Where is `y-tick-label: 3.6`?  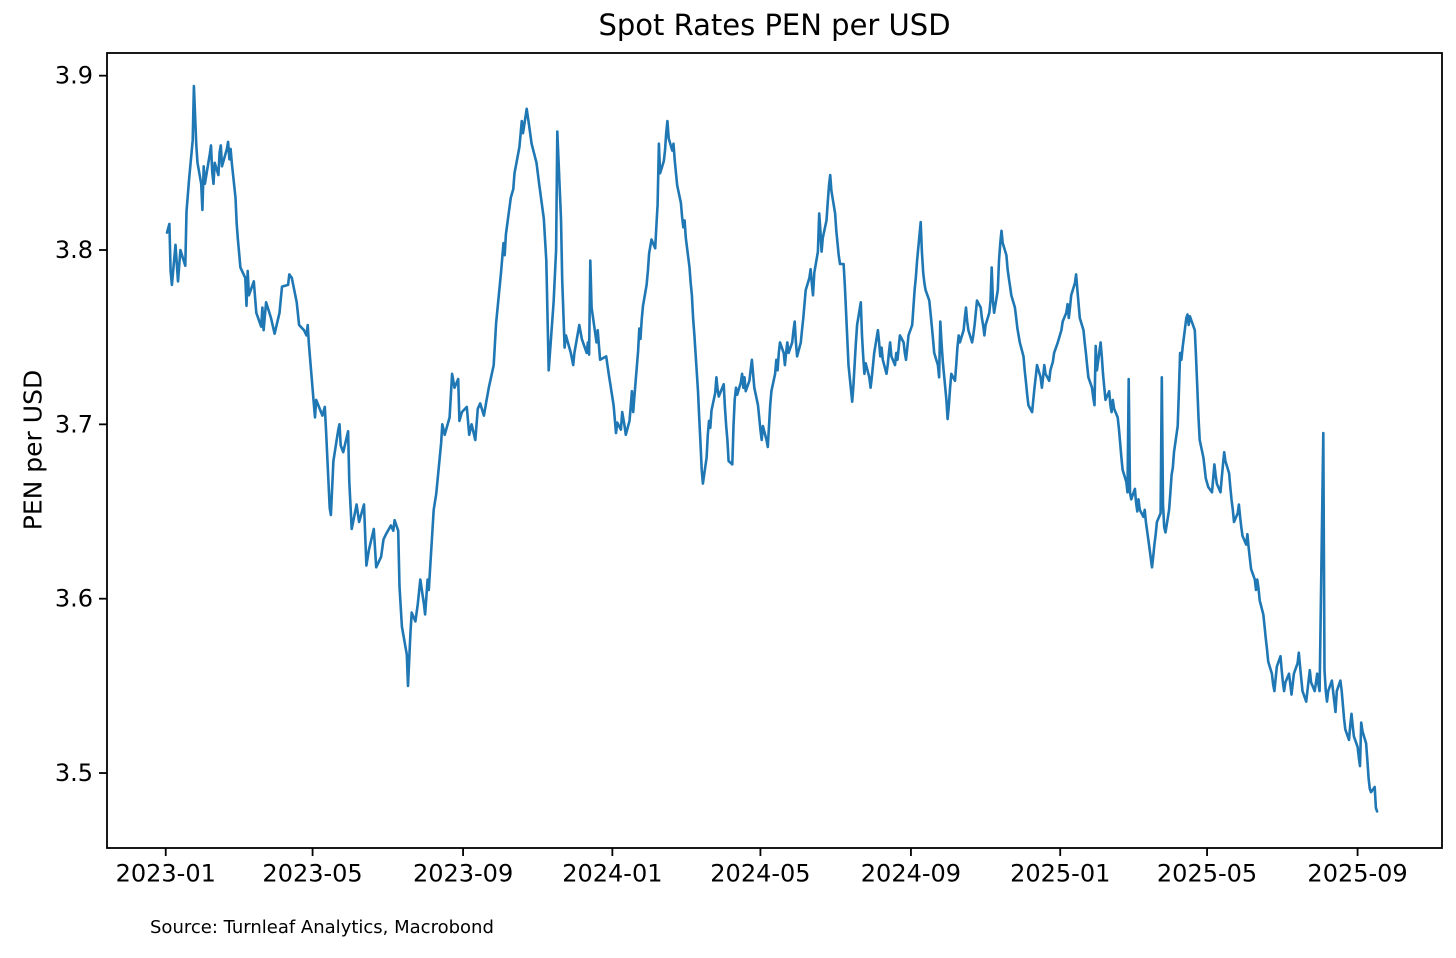
y-tick-label: 3.6 is located at coordinates (74, 599).